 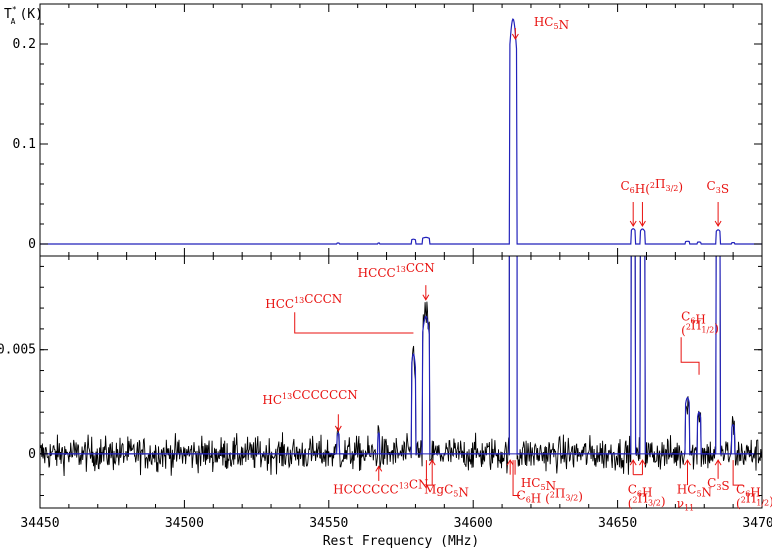 I want to click on annotation-label-line2: (2Π3/2), so click(x=647, y=500).